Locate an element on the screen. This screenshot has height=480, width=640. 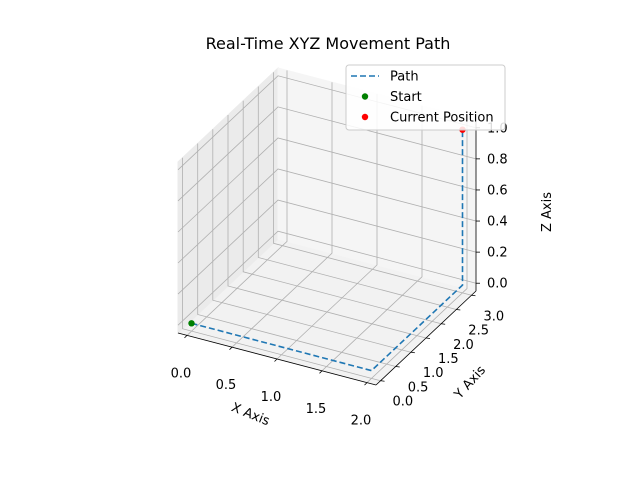
x-tick-label: 0.0 is located at coordinates (181, 373).